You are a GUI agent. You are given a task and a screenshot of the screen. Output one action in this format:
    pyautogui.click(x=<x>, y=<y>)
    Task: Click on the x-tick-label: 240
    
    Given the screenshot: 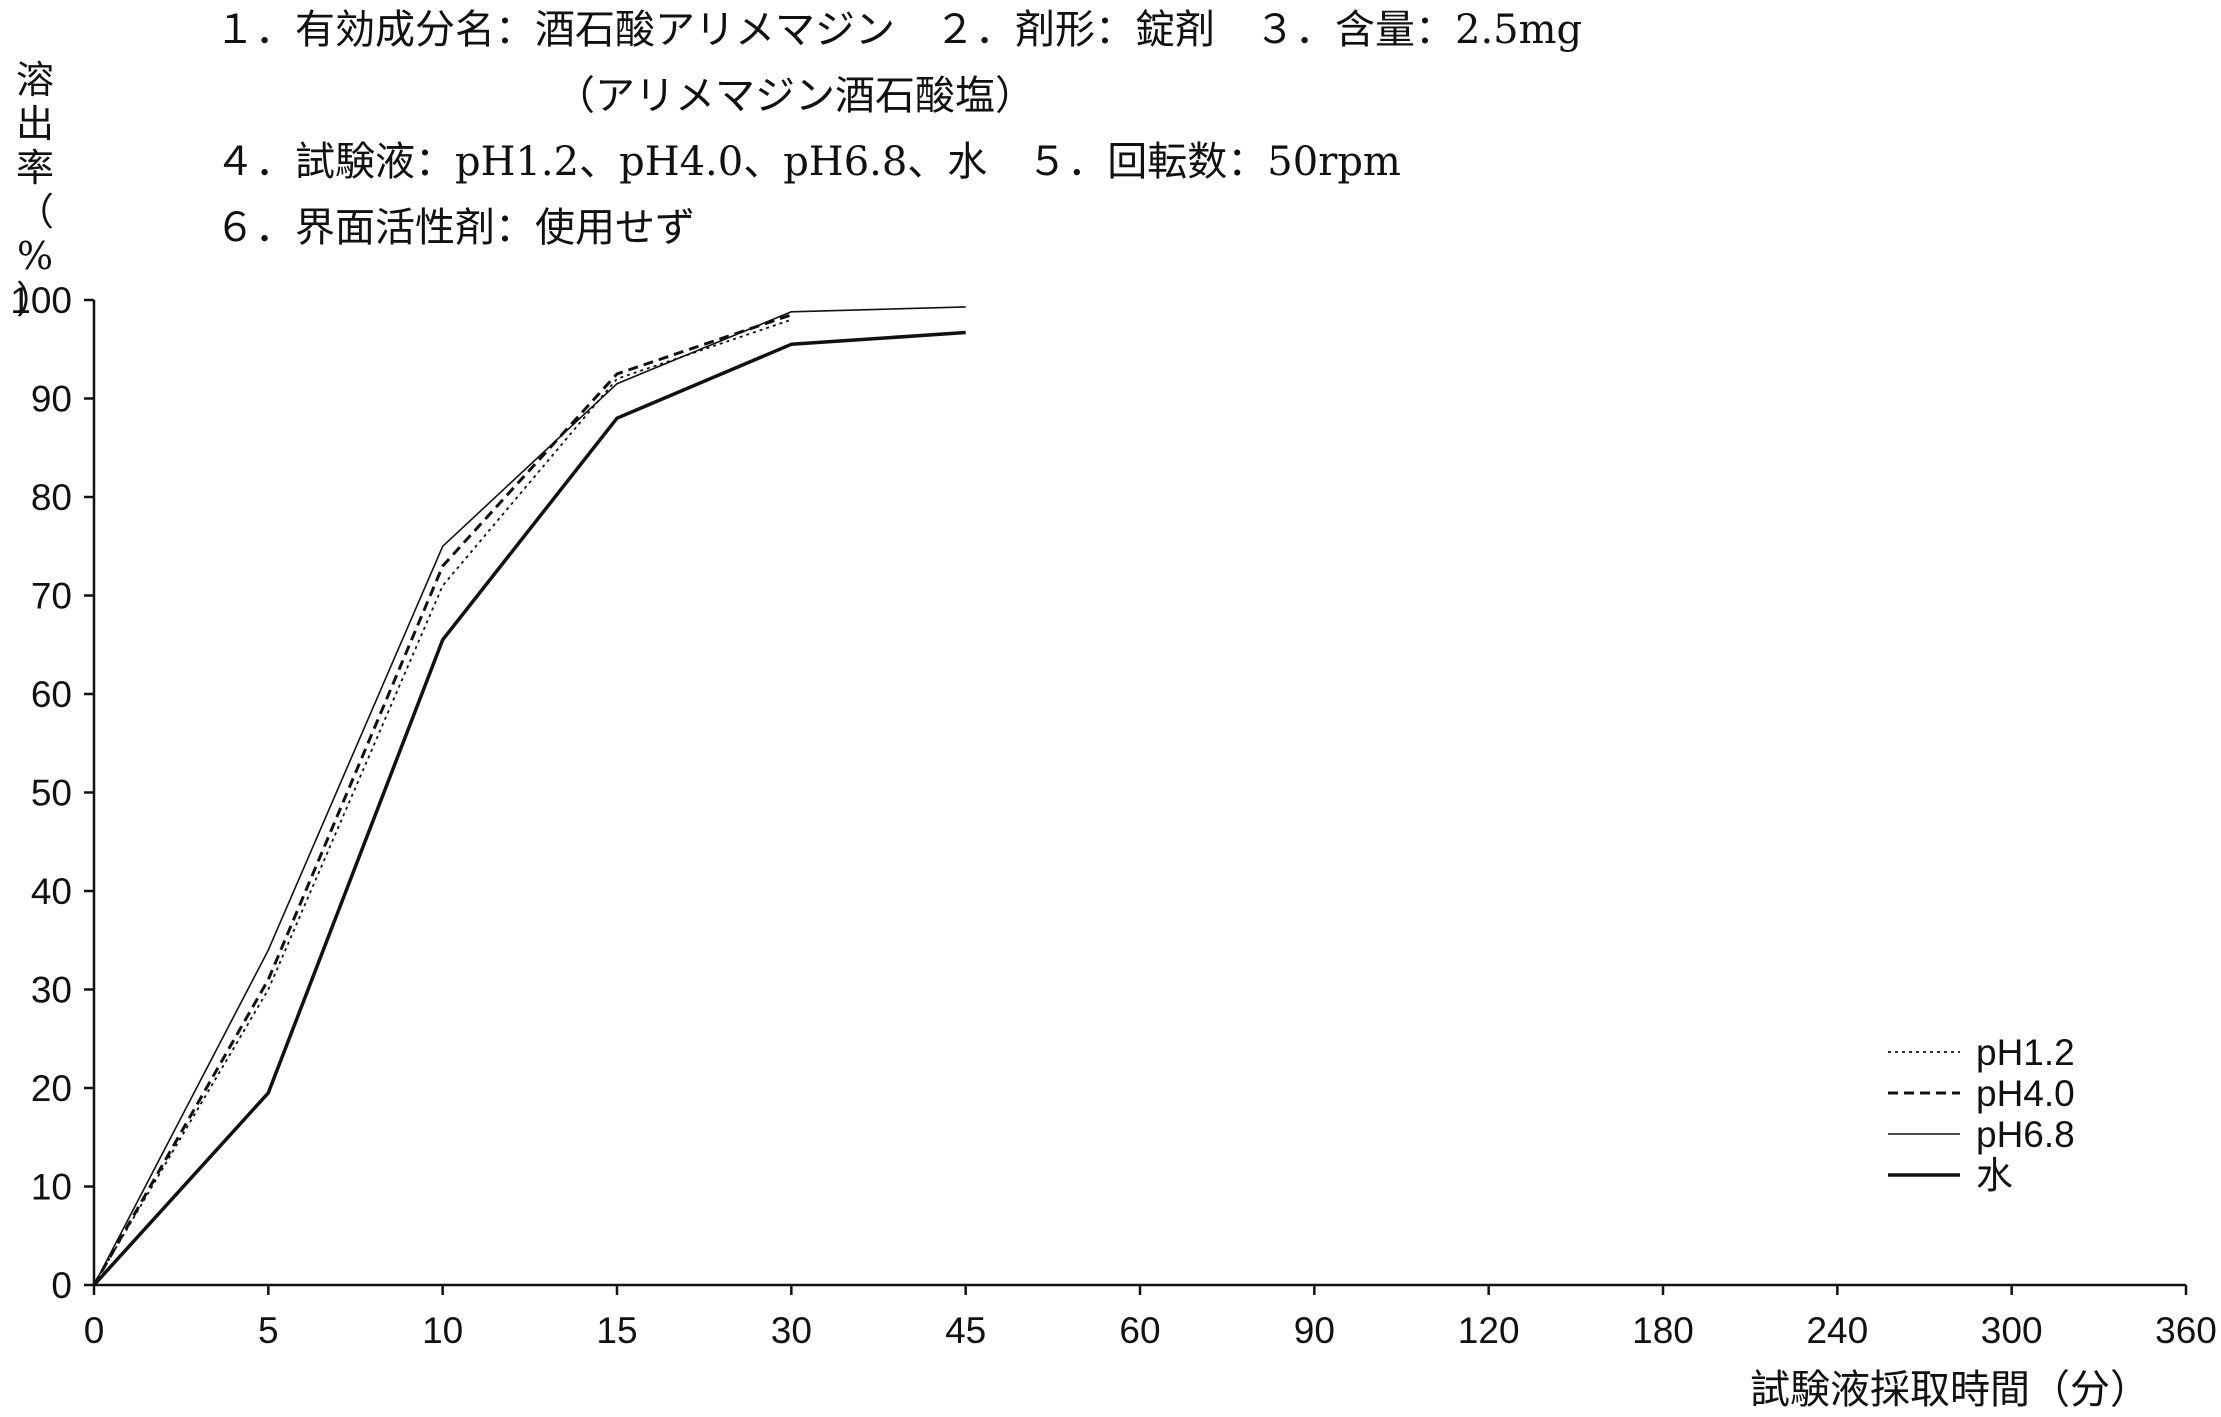 What is the action you would take?
    pyautogui.click(x=1837, y=1330)
    